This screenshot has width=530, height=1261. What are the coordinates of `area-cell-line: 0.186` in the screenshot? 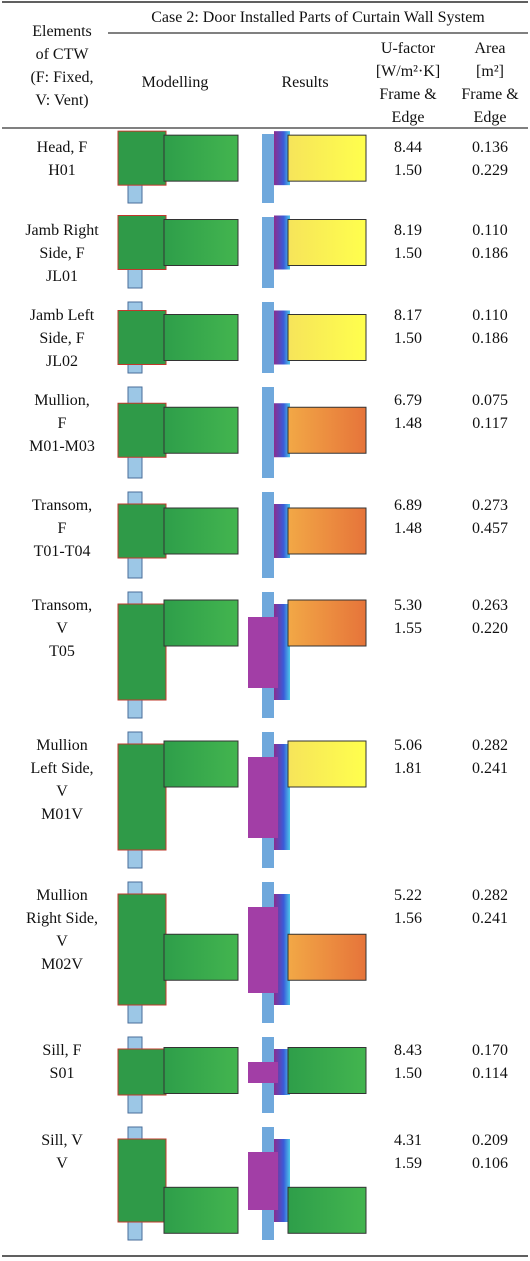 It's located at (490, 253).